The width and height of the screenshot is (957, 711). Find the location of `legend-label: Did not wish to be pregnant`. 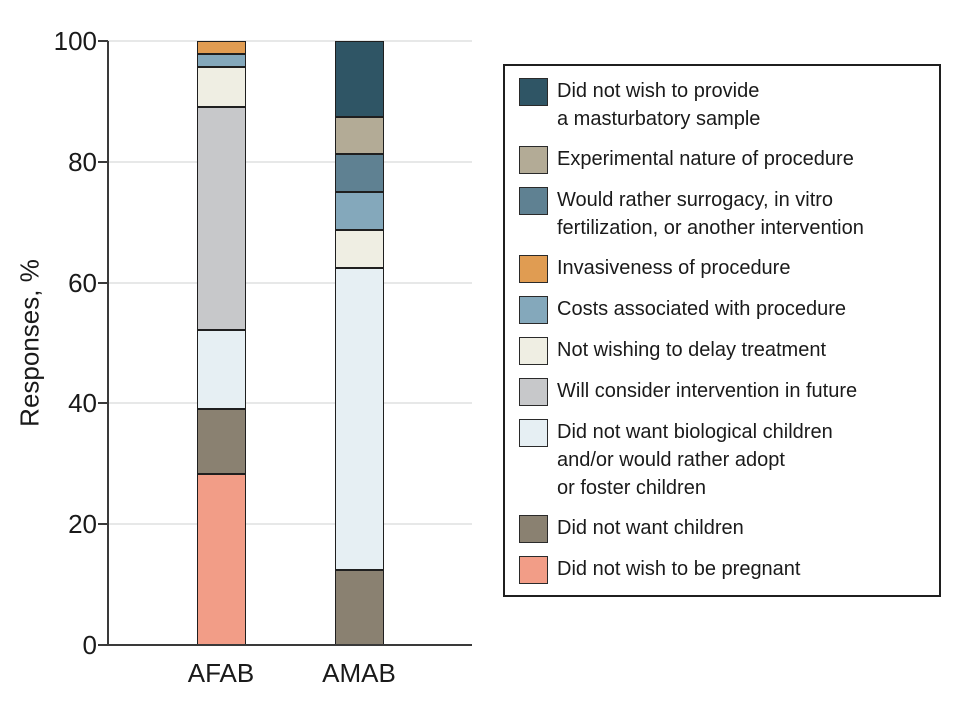

legend-label: Did not wish to be pregnant is located at coordinates (679, 569).